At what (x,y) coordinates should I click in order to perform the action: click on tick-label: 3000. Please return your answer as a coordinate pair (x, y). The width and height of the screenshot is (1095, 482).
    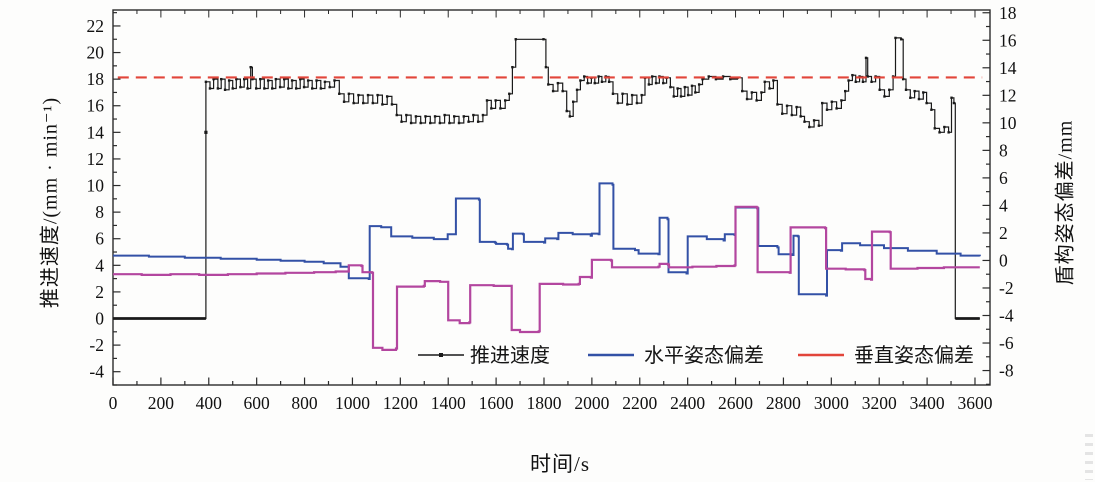
    Looking at the image, I should click on (831, 403).